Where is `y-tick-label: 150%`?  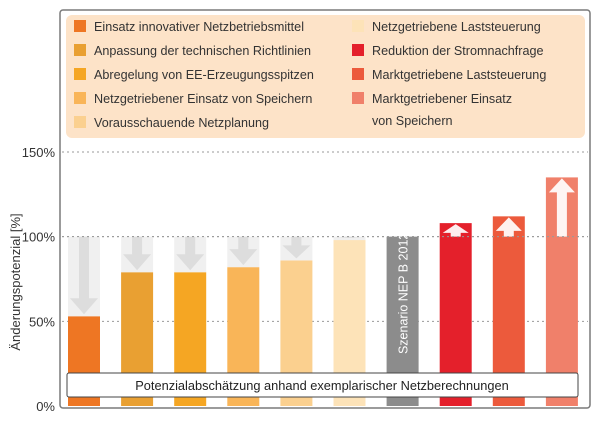
y-tick-label: 150% is located at coordinates (39, 152).